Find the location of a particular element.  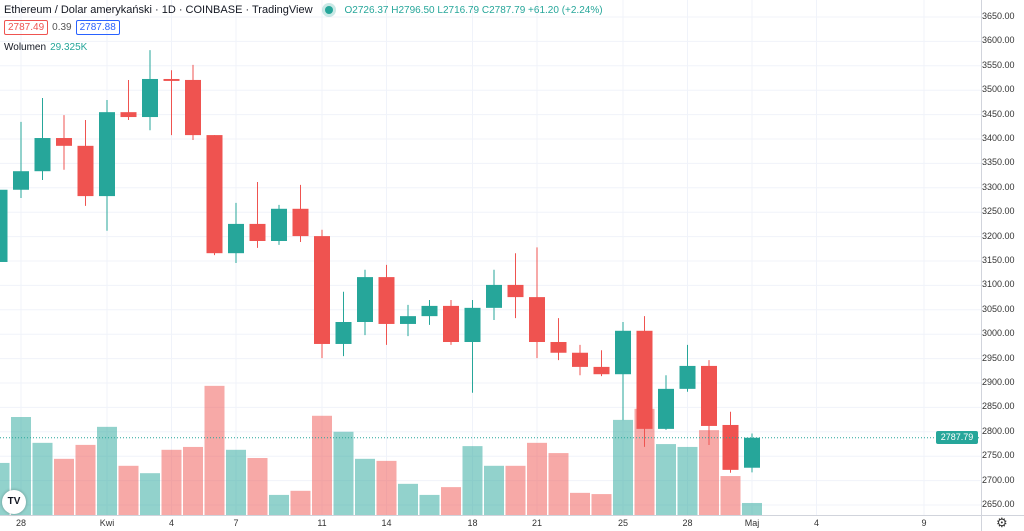

price-tick-label: 3350.00 is located at coordinates (998, 162).